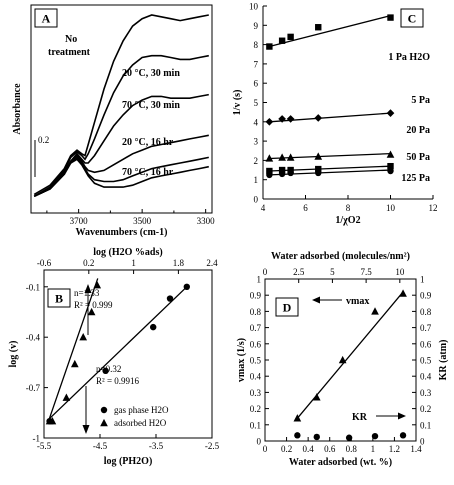 The width and height of the screenshot is (454, 485). Describe the element at coordinates (256, 200) in the screenshot. I see `panel-c-y-tick-label: 0` at that location.